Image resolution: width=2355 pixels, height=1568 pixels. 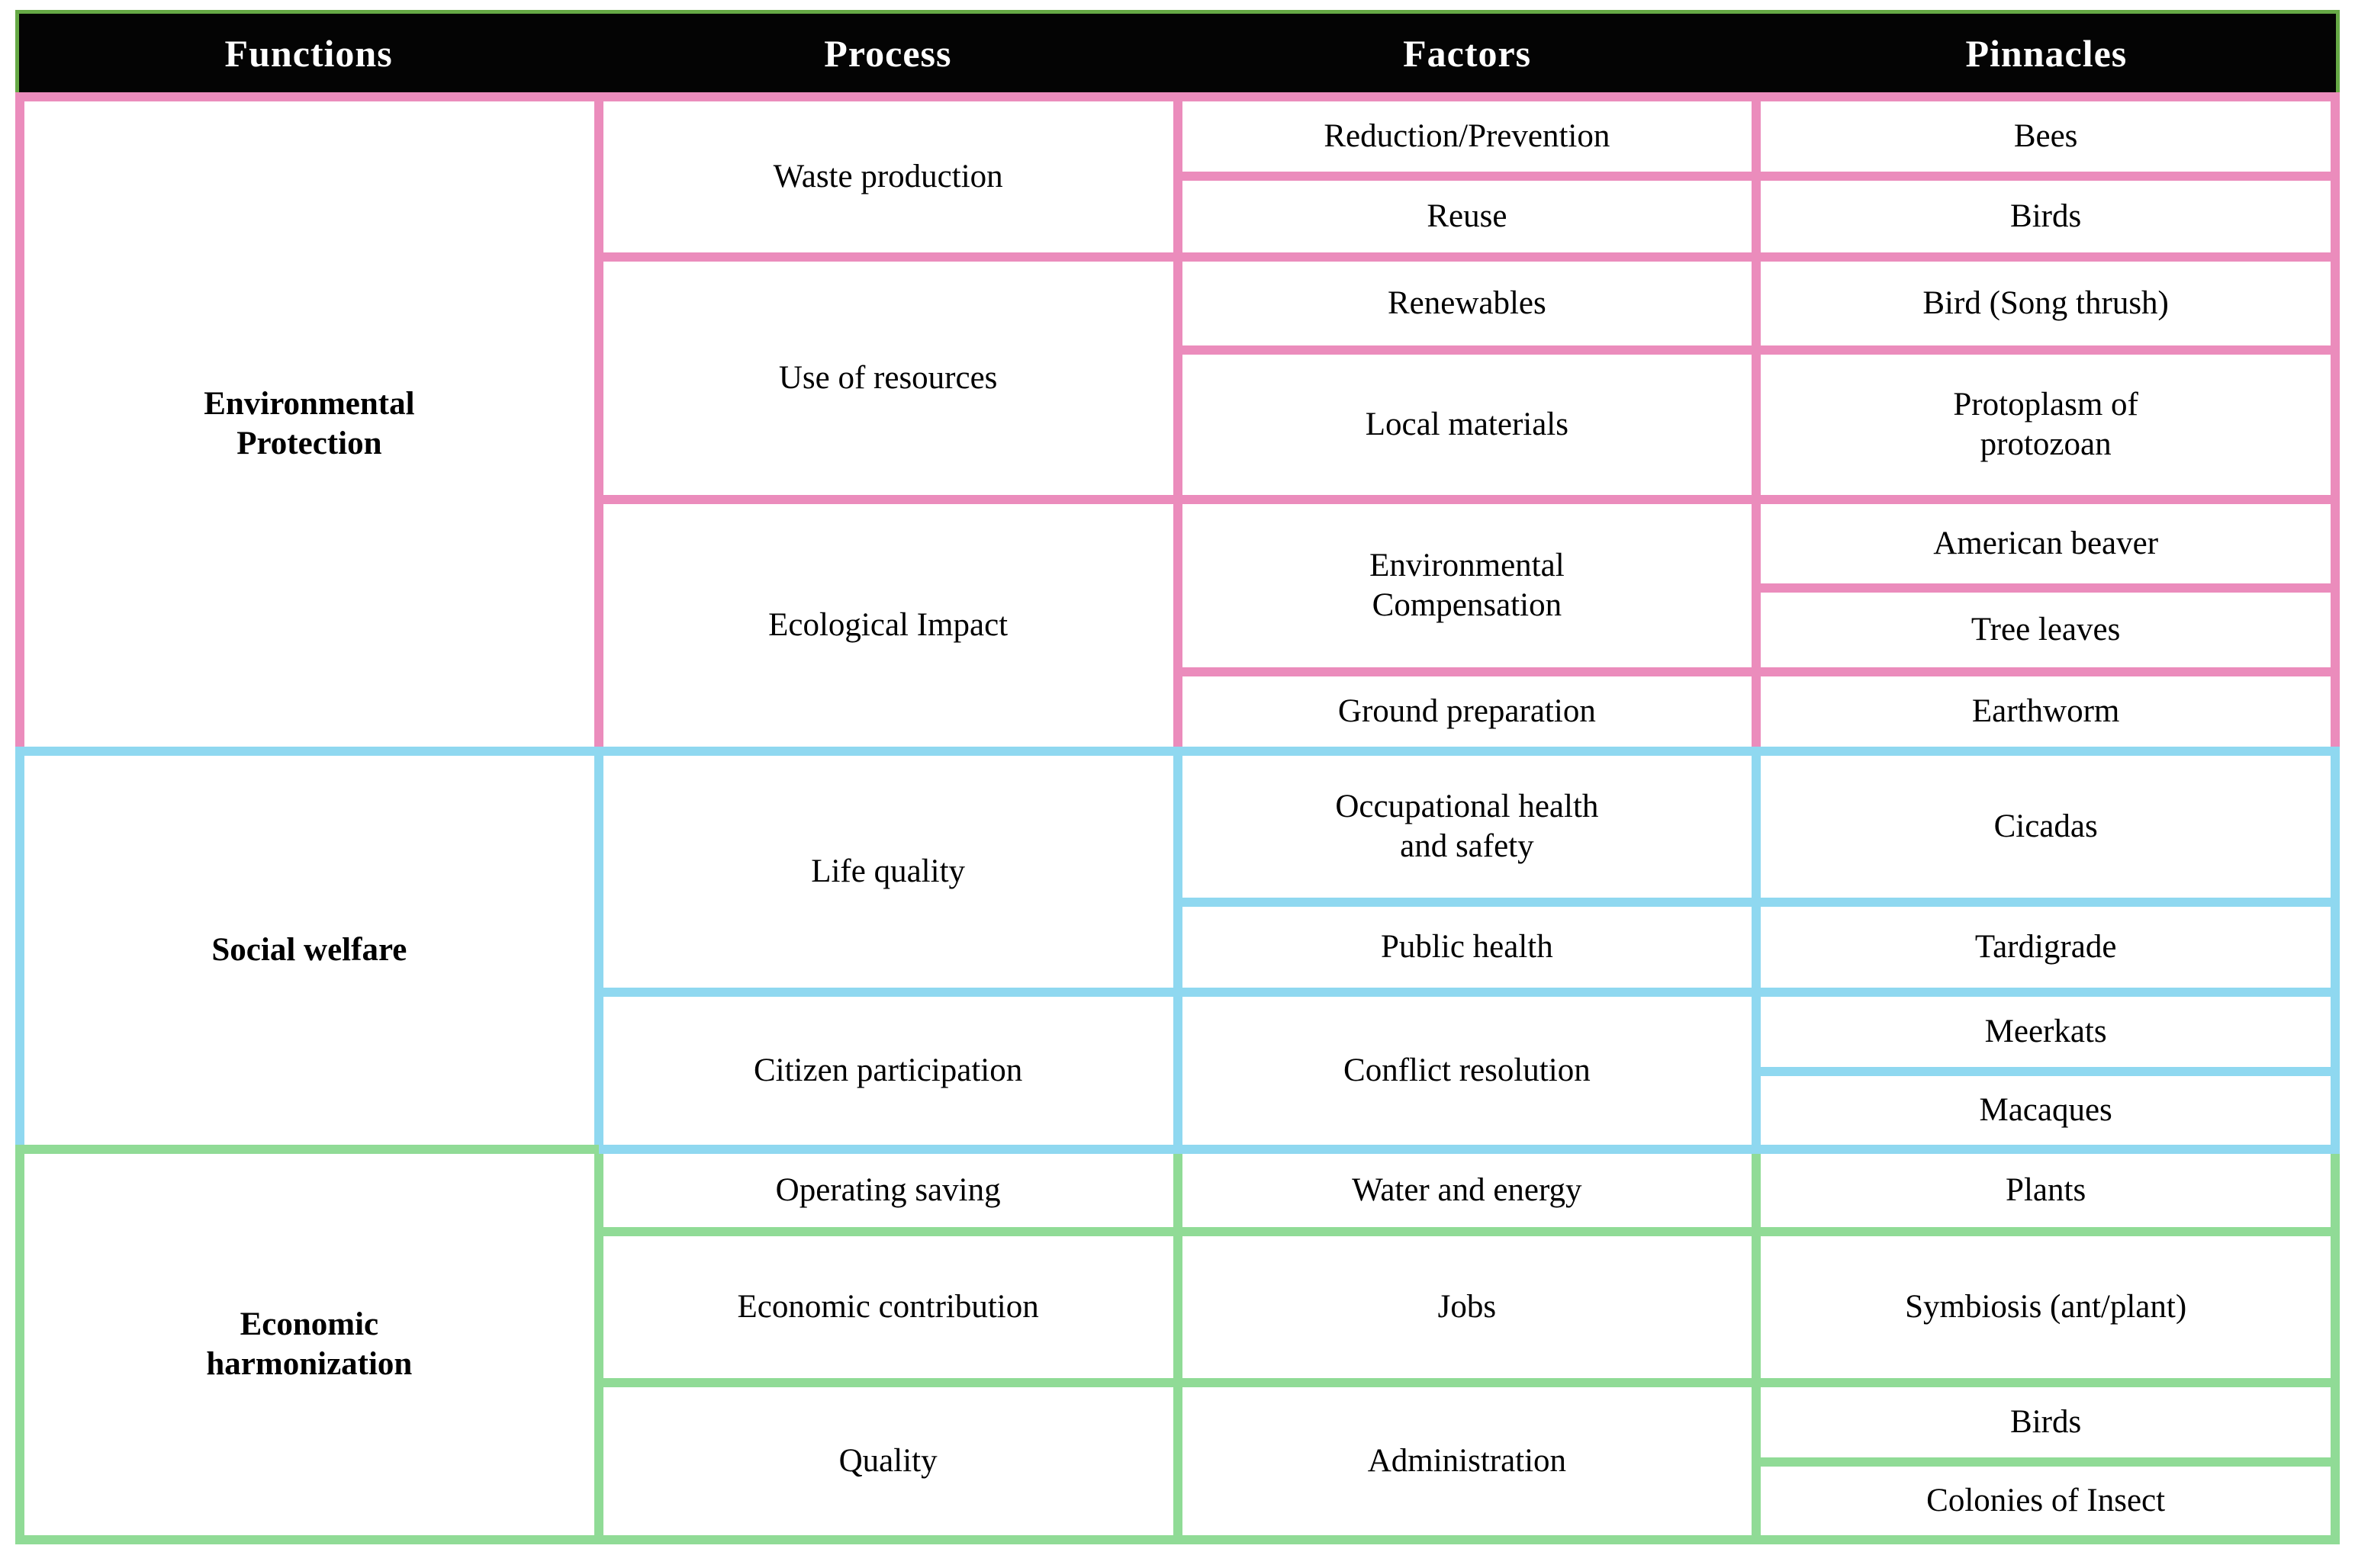 I want to click on cell-function-social-welfare: Social welfare, so click(x=309, y=950).